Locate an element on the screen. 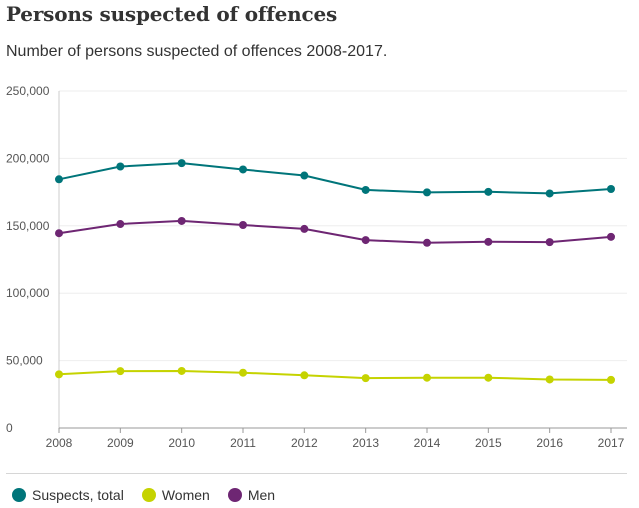  x-tick-label: 2017 is located at coordinates (611, 443).